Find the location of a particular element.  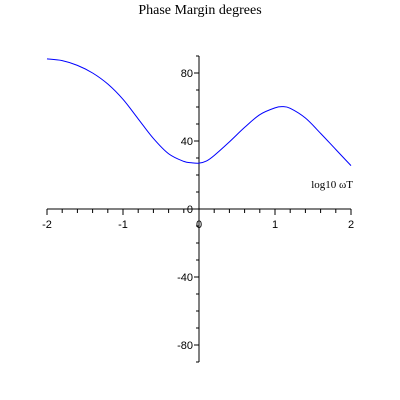

y-tick-label: 40 is located at coordinates (187, 142).